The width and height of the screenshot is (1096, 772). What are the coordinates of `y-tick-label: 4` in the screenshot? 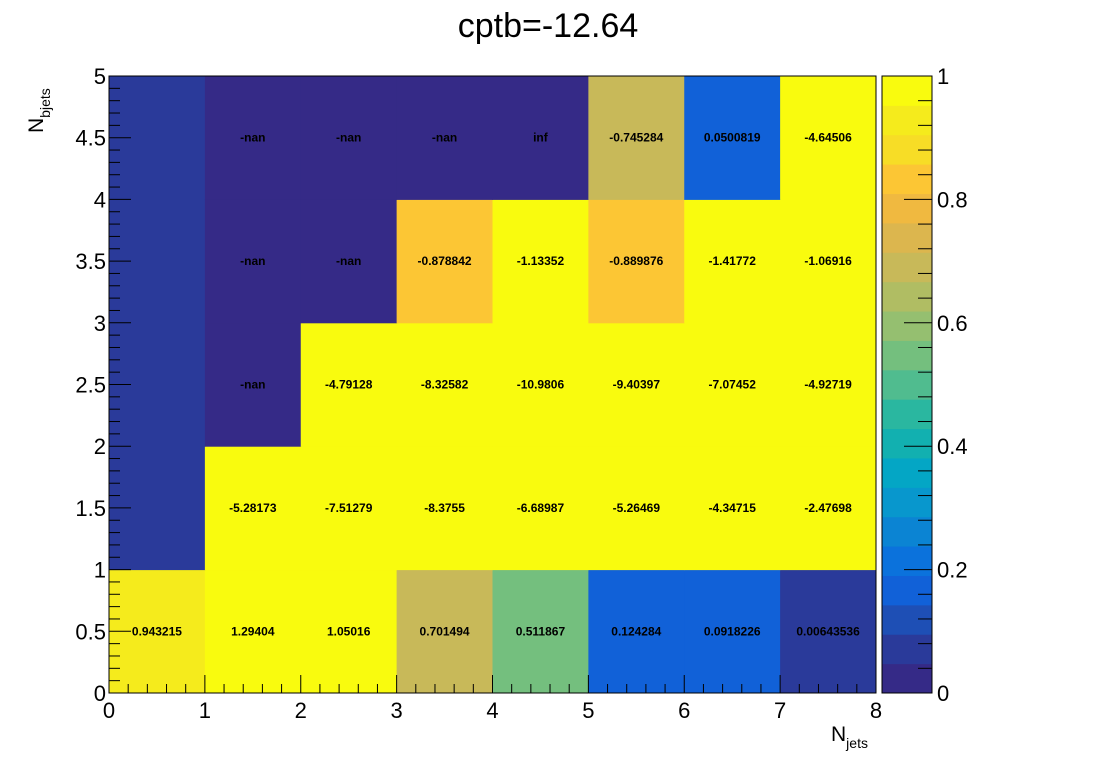 It's located at (100, 199).